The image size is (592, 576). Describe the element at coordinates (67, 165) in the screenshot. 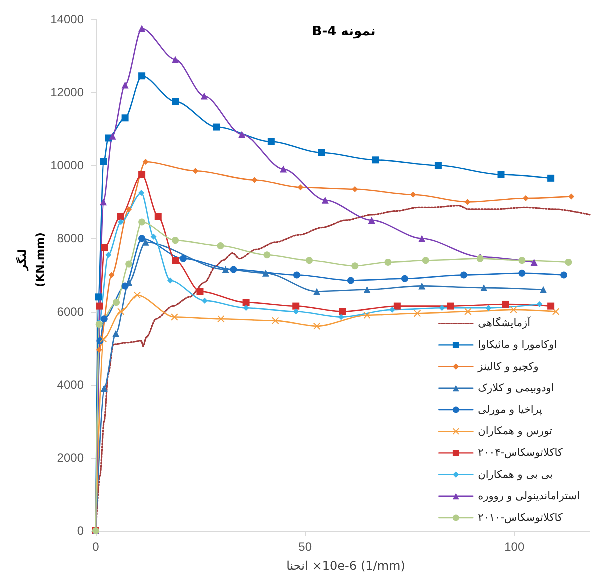

I see `y-tick-label: 10000` at that location.